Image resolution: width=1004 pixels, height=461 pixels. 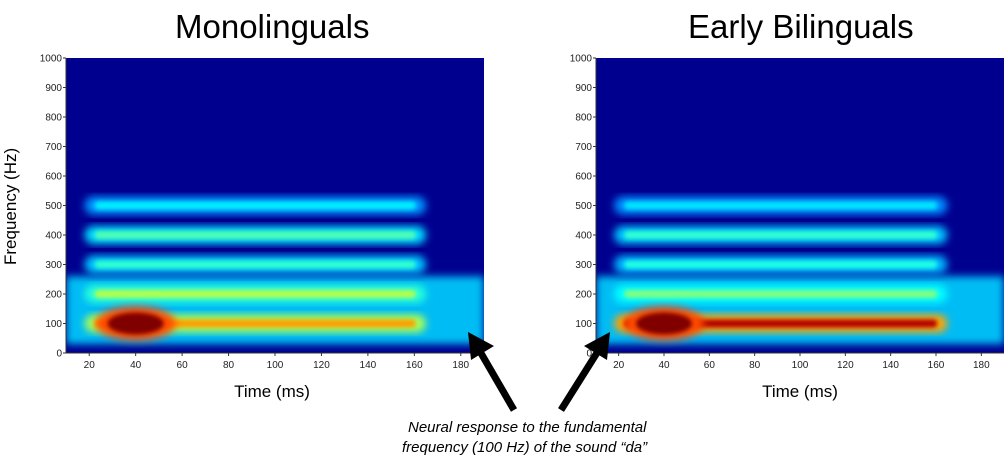 What do you see at coordinates (801, 26) in the screenshot?
I see `right-panel-title: Early Bilinguals` at bounding box center [801, 26].